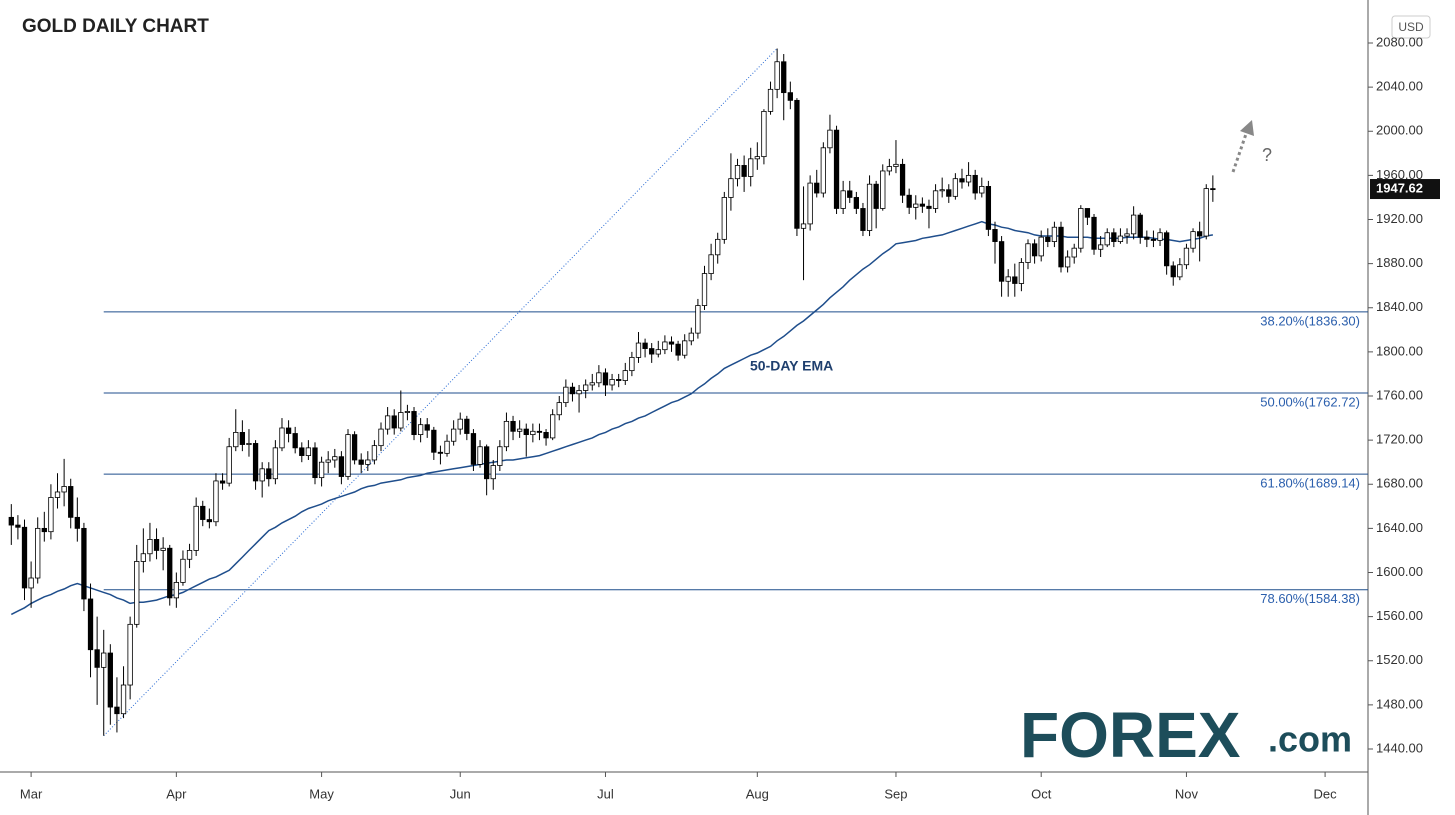  I want to click on y-tick-label: 1640.00, so click(1399, 527).